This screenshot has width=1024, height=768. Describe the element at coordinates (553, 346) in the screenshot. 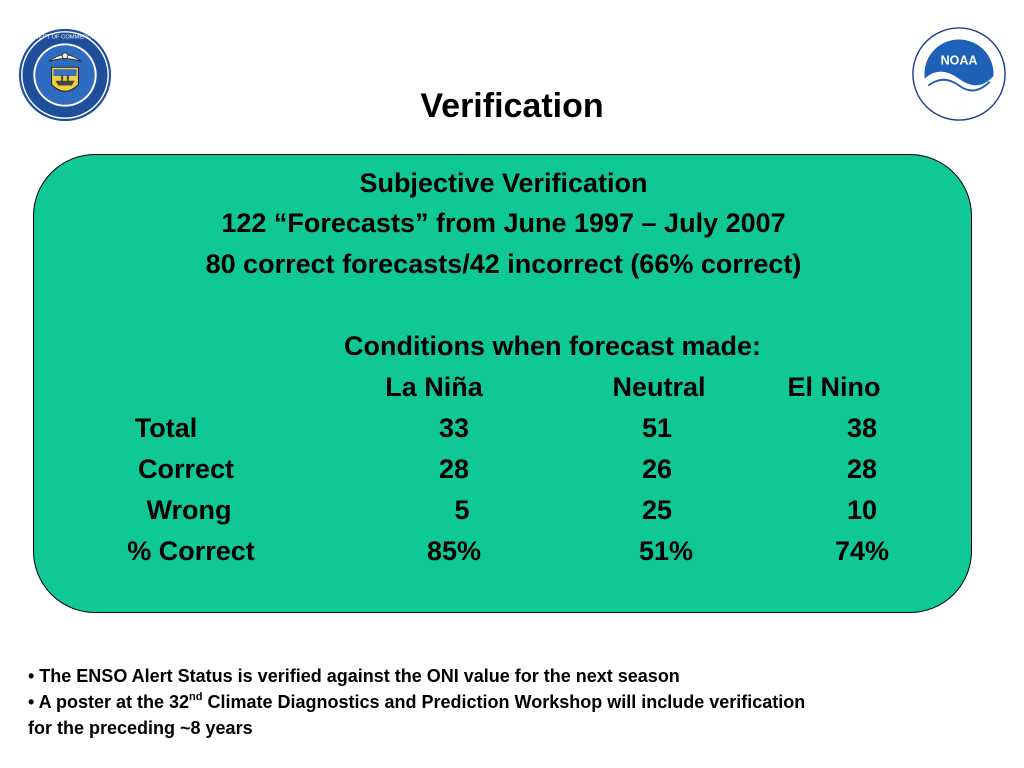

I see `conditions-label: Conditions when forecast made:` at that location.